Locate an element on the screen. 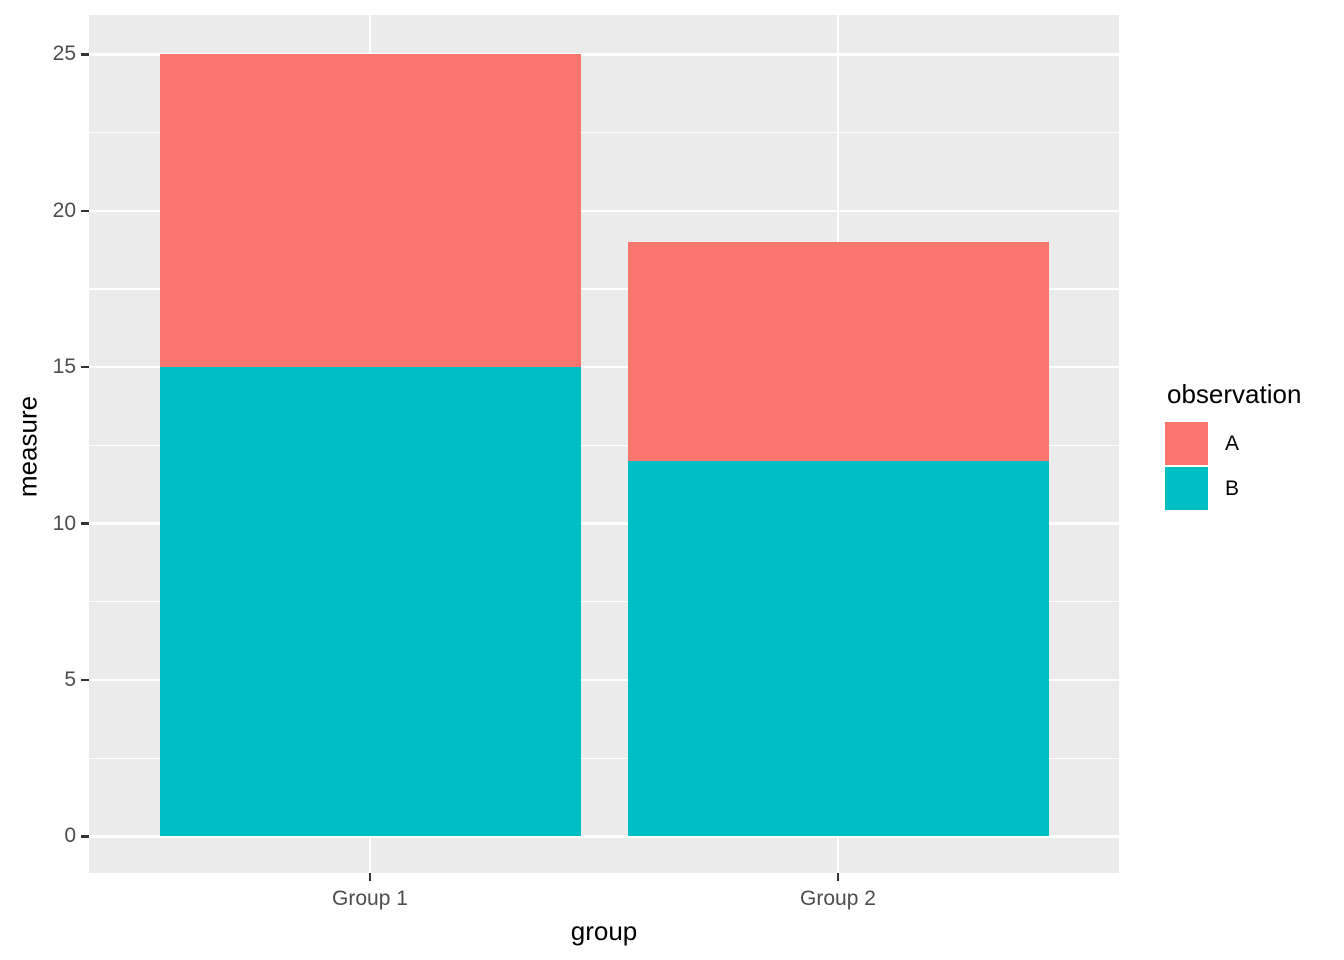 The width and height of the screenshot is (1344, 960). x-tick-label: Group 2 is located at coordinates (838, 898).